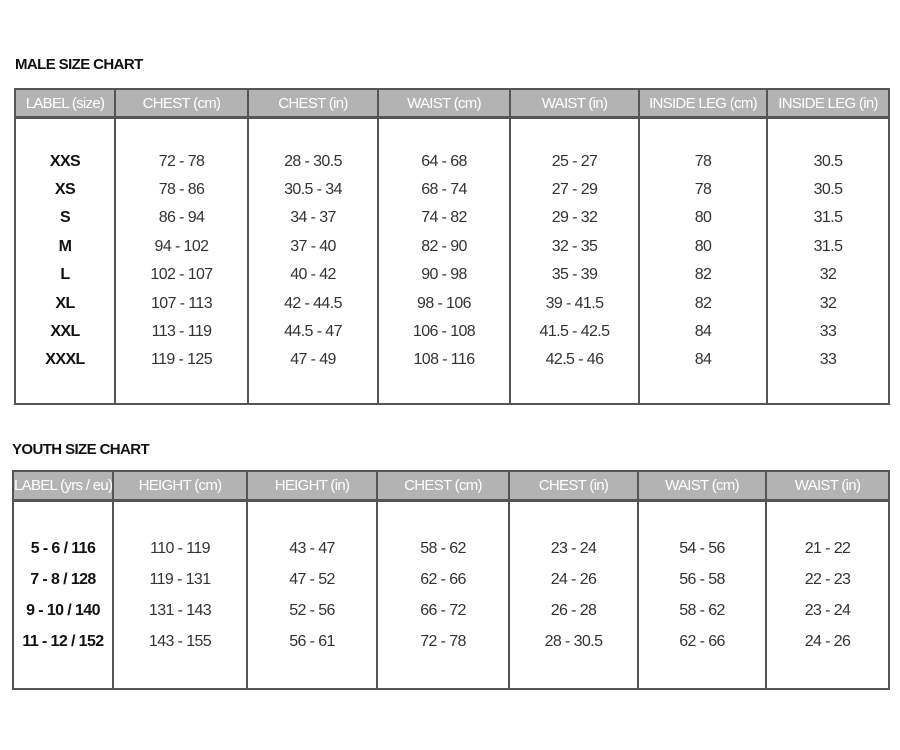 This screenshot has height=750, width=900. What do you see at coordinates (65, 303) in the screenshot?
I see `size-label-cell: XL` at bounding box center [65, 303].